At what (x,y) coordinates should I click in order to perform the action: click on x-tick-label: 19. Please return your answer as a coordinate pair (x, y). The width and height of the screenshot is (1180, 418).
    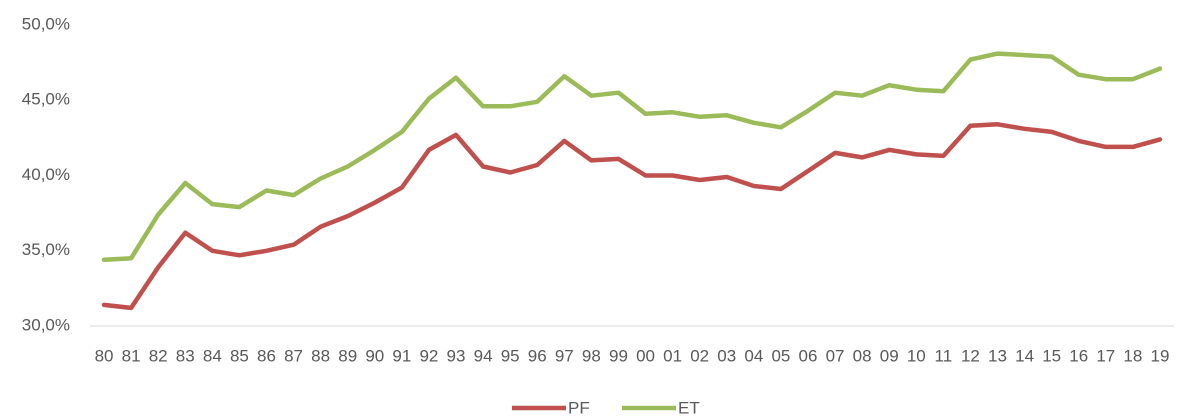
    Looking at the image, I should click on (1160, 355).